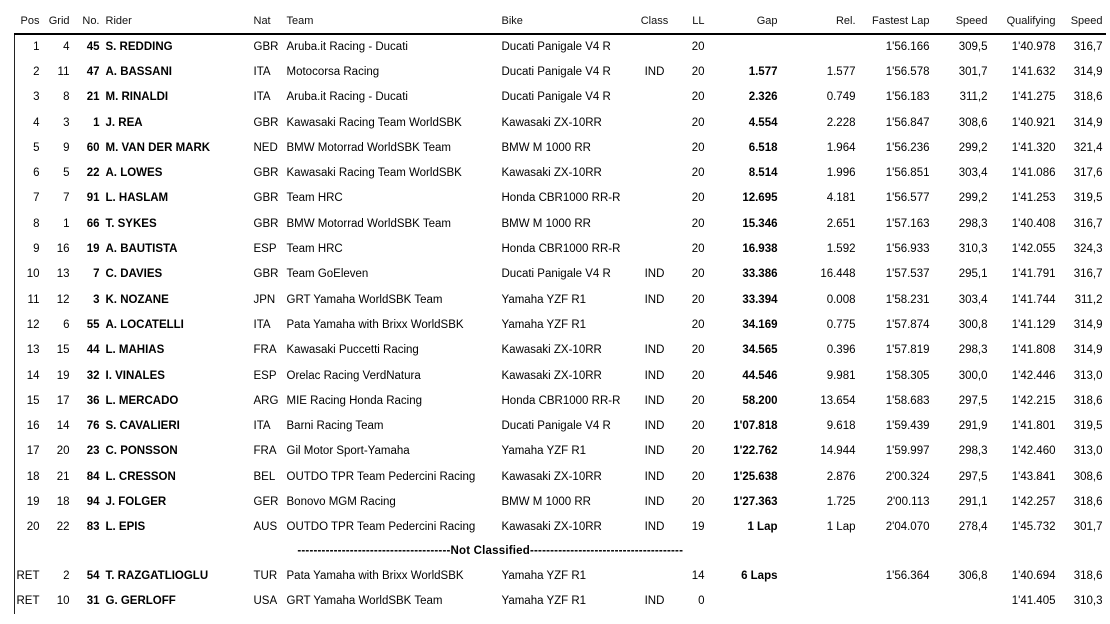 This screenshot has width=1110, height=624. Describe the element at coordinates (93, 173) in the screenshot. I see `cell-number: 22` at that location.